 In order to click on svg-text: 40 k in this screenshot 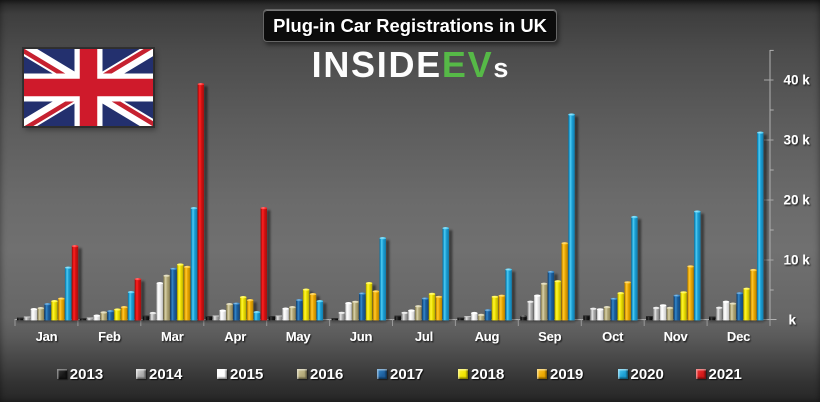, I will do `click(797, 80)`.